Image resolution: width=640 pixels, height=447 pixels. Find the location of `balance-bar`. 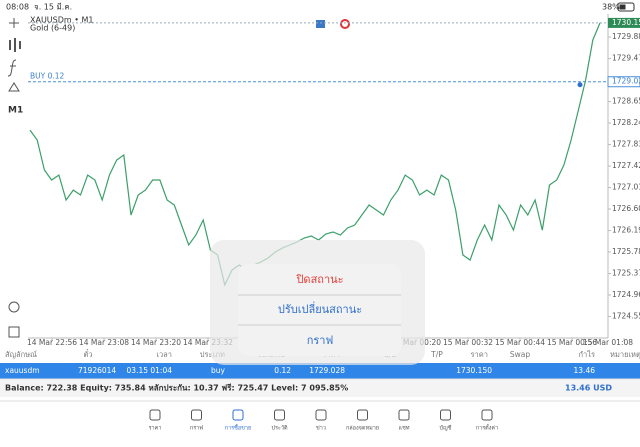

balance-bar is located at coordinates (320, 388).